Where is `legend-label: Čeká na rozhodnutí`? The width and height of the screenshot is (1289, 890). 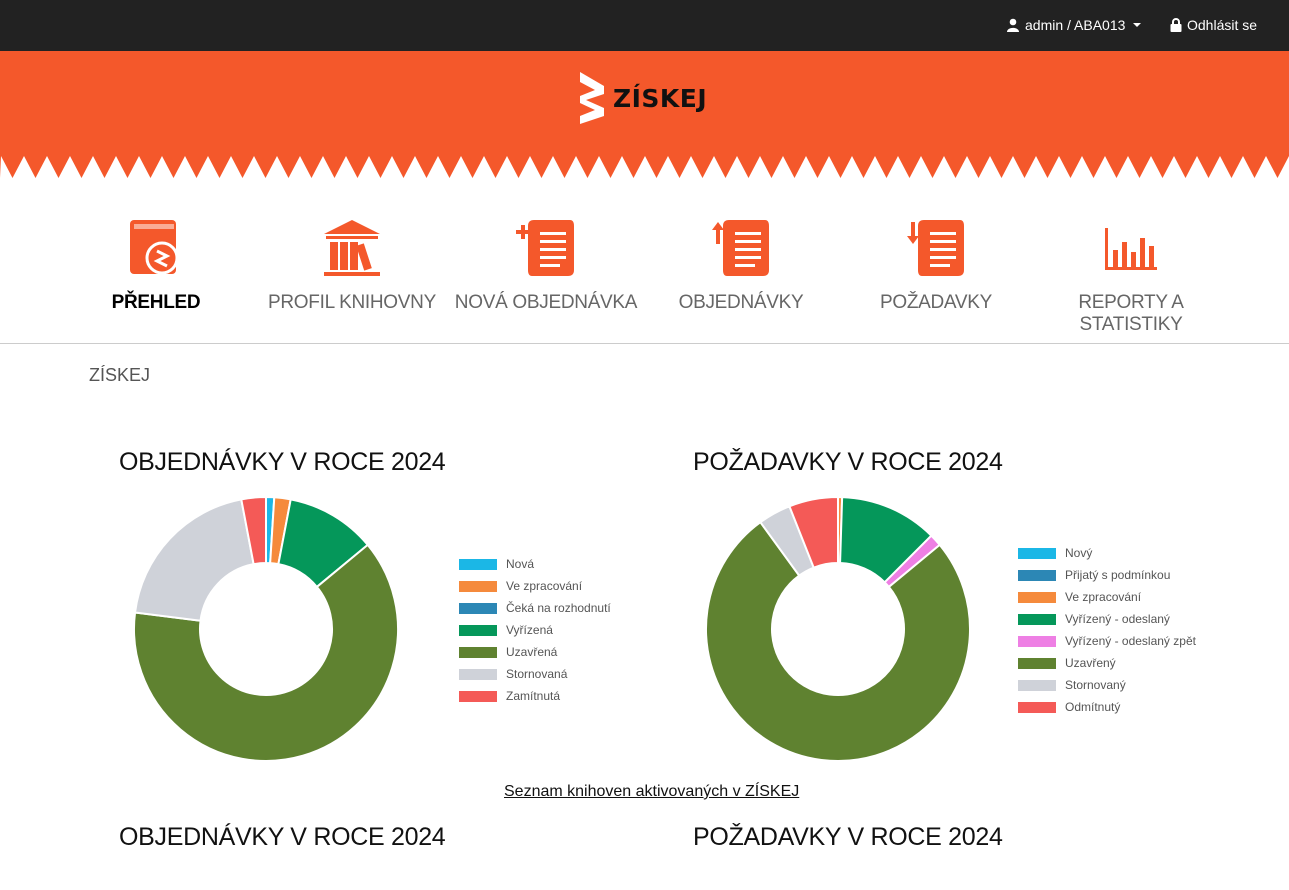 legend-label: Čeká na rozhodnutí is located at coordinates (558, 608).